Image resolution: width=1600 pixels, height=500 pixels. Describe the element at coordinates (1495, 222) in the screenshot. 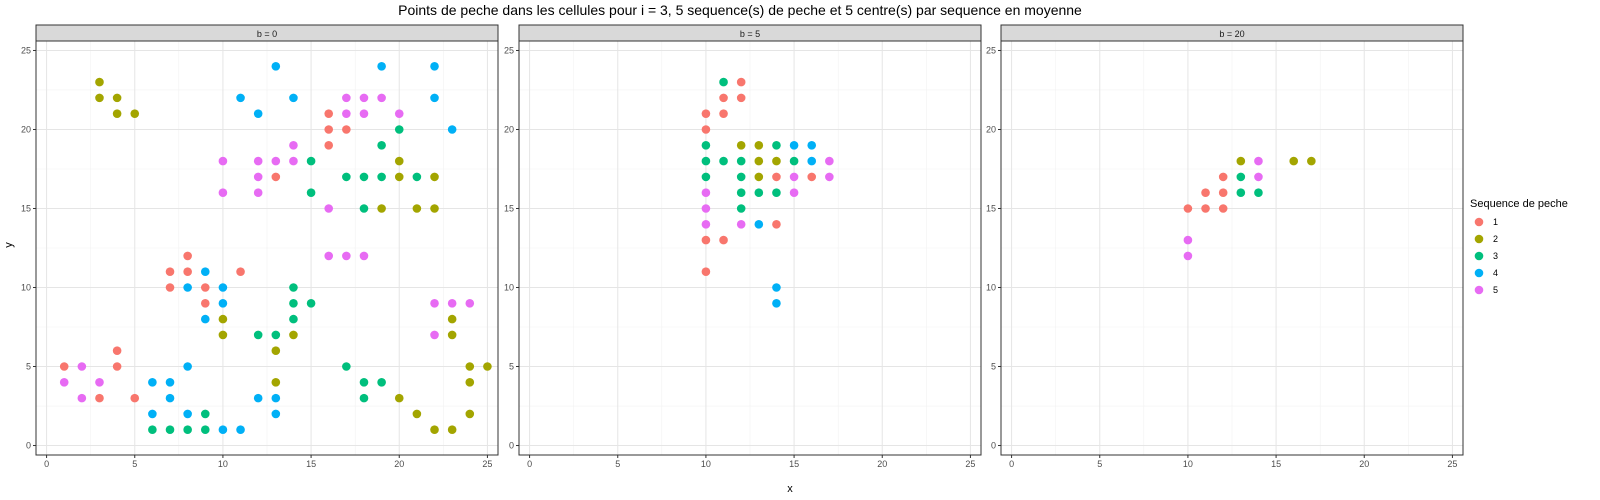

I see `legend-label: 1` at that location.